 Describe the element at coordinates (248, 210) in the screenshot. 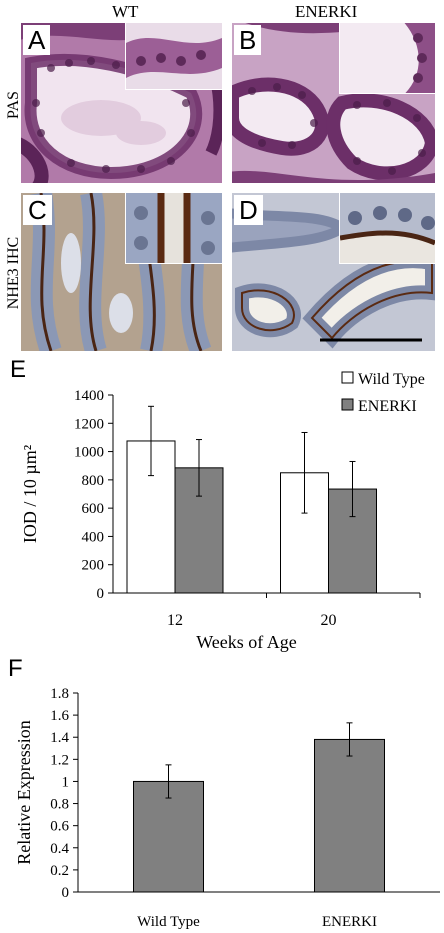

I see `panel-letter-d: D` at that location.